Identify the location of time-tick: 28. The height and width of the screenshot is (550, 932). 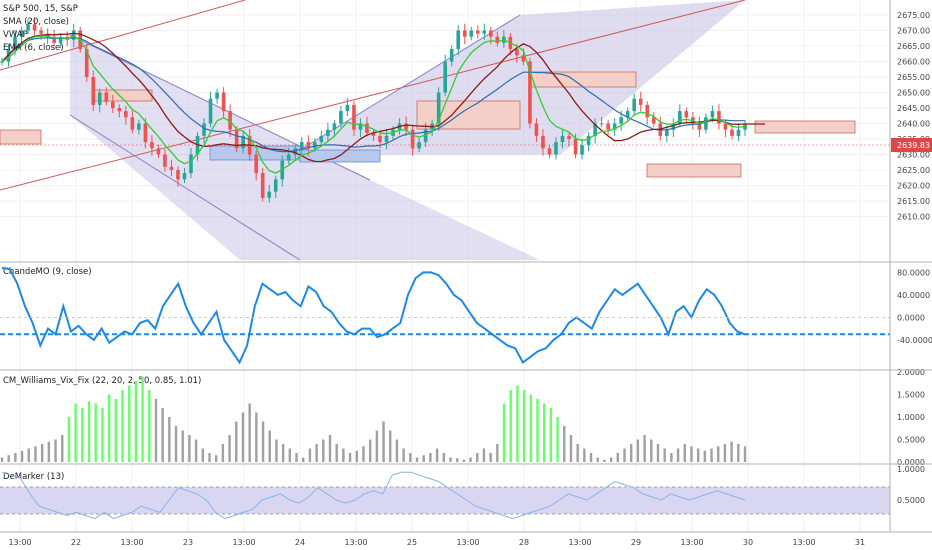
(524, 542).